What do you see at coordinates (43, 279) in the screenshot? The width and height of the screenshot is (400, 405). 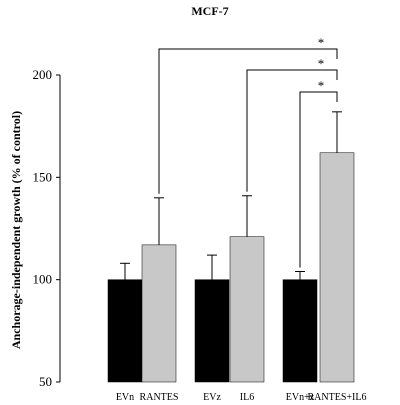 I see `y-tick-label: 100` at bounding box center [43, 279].